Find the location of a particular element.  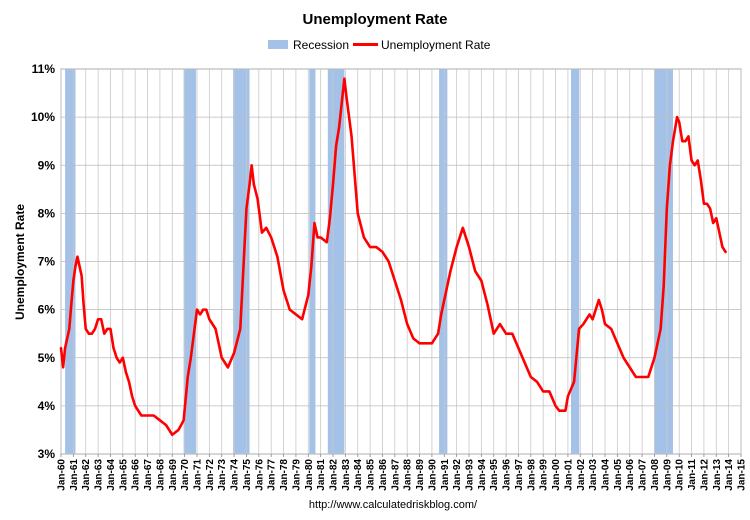

x-tick-label: Jan-81 is located at coordinates (321, 475).